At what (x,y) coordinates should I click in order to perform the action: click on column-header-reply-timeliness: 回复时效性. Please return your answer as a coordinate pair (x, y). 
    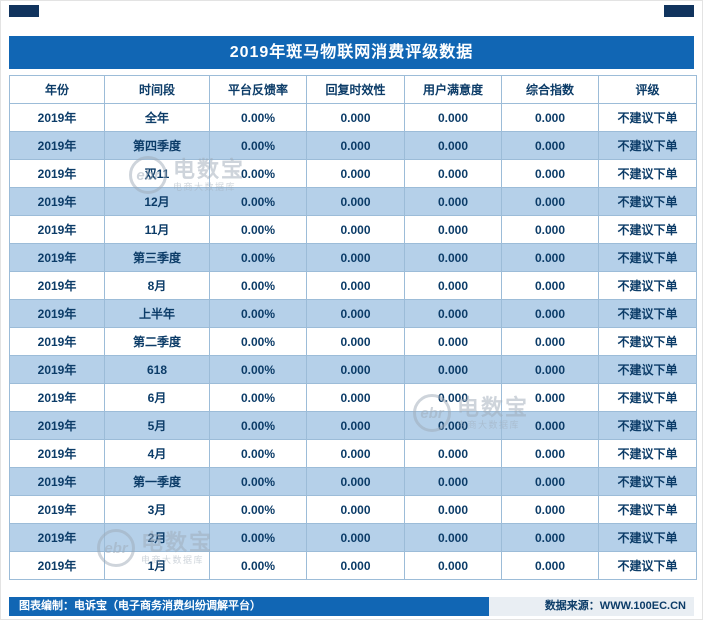
    Looking at the image, I should click on (355, 89).